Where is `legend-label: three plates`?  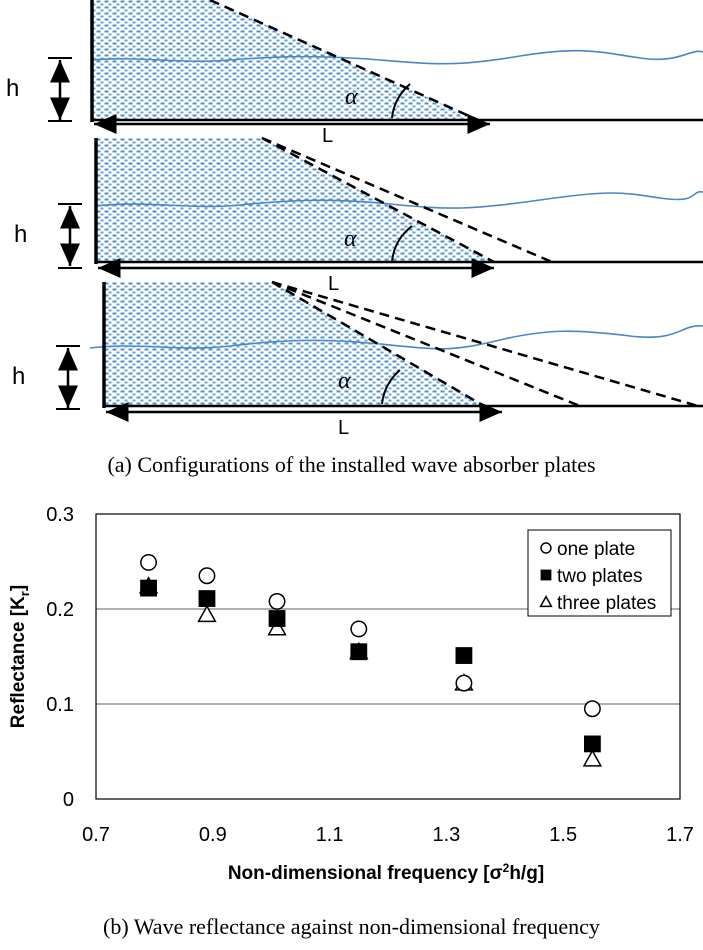
legend-label: three plates is located at coordinates (606, 603).